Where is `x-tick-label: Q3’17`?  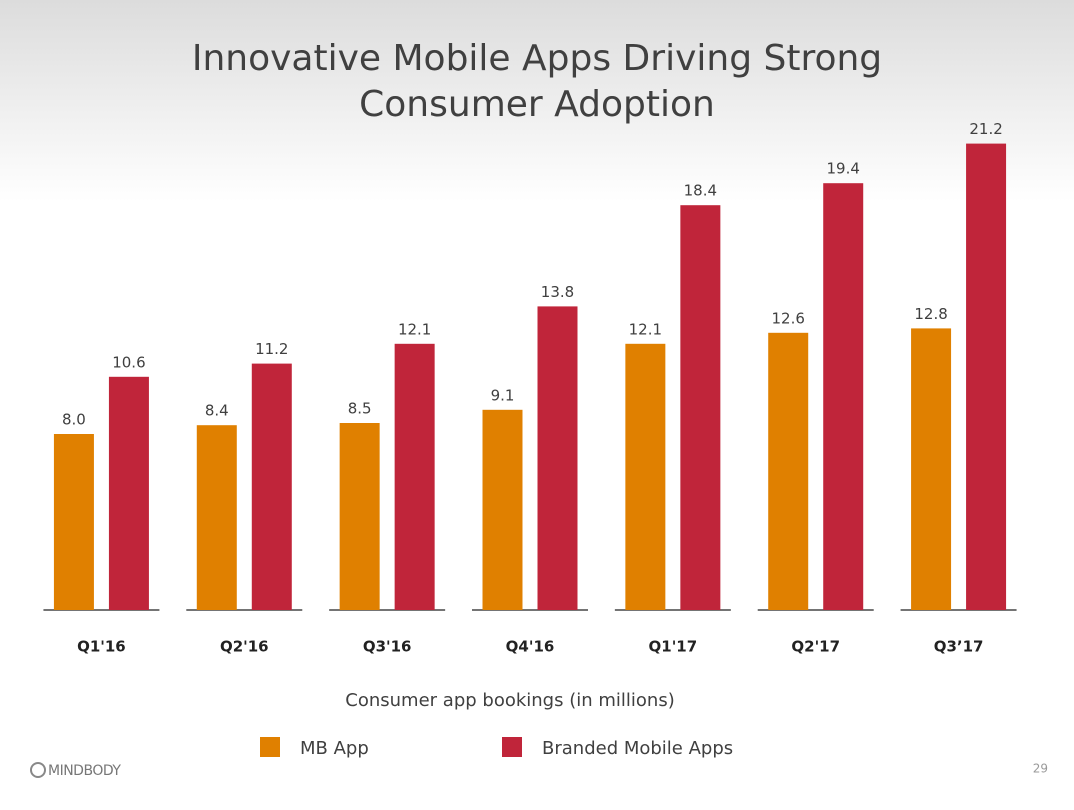 x-tick-label: Q3’17 is located at coordinates (959, 647).